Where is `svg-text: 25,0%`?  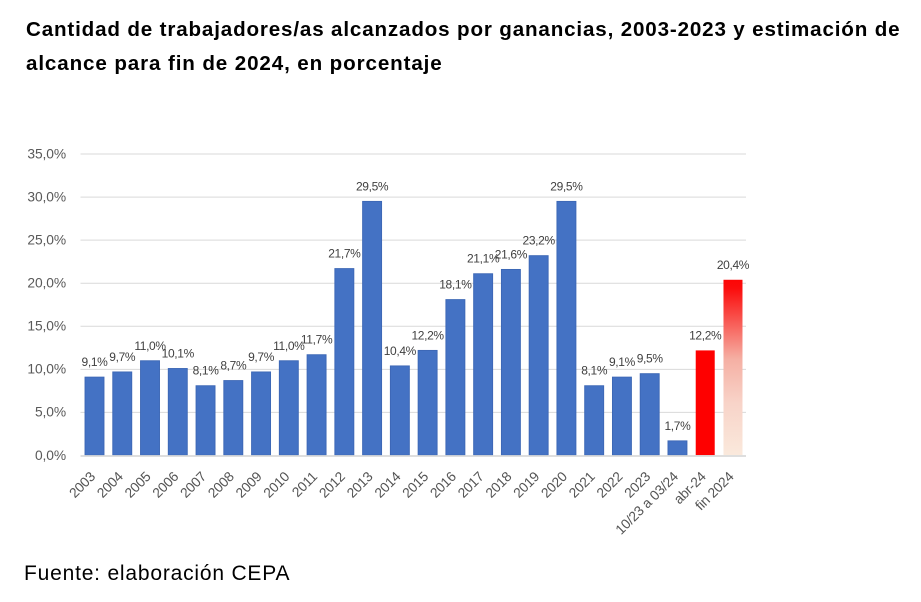
svg-text: 25,0% is located at coordinates (46, 240).